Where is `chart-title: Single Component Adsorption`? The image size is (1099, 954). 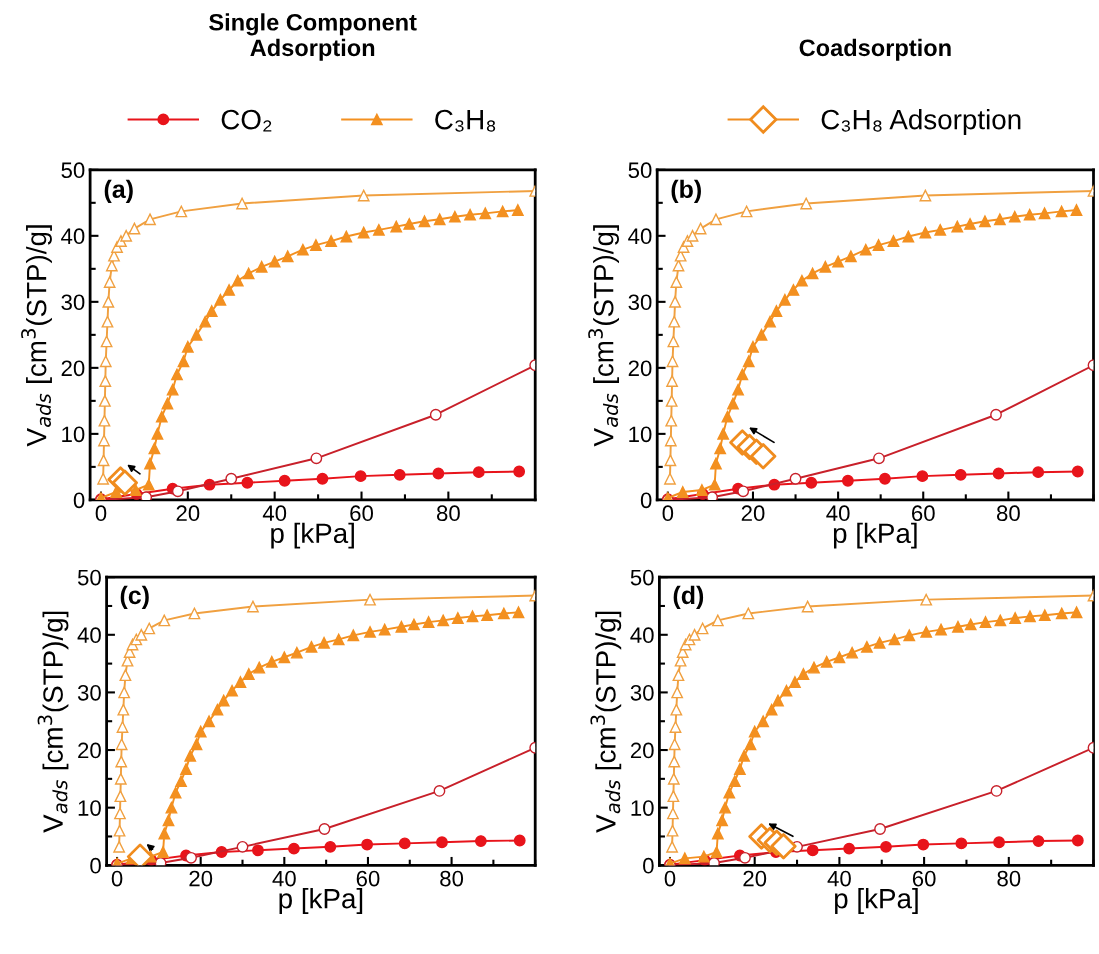
chart-title: Single Component Adsorption is located at coordinates (313, 37).